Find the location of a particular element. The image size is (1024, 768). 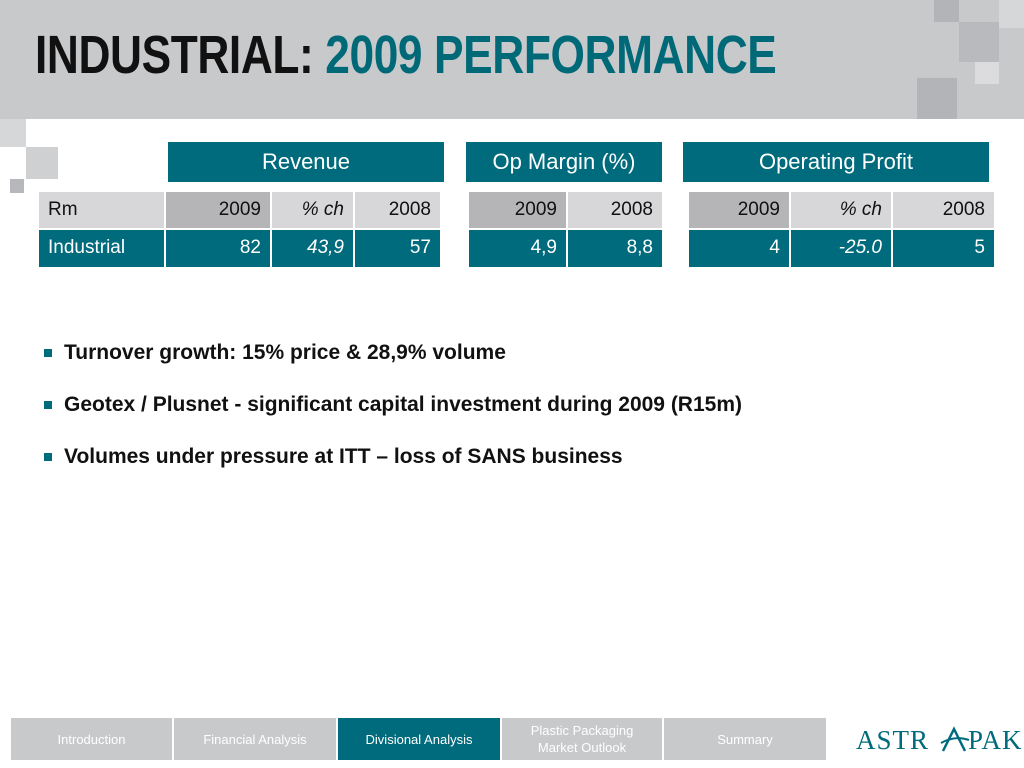

nav-divisional-analysis: Divisional Analysis is located at coordinates (419, 739).